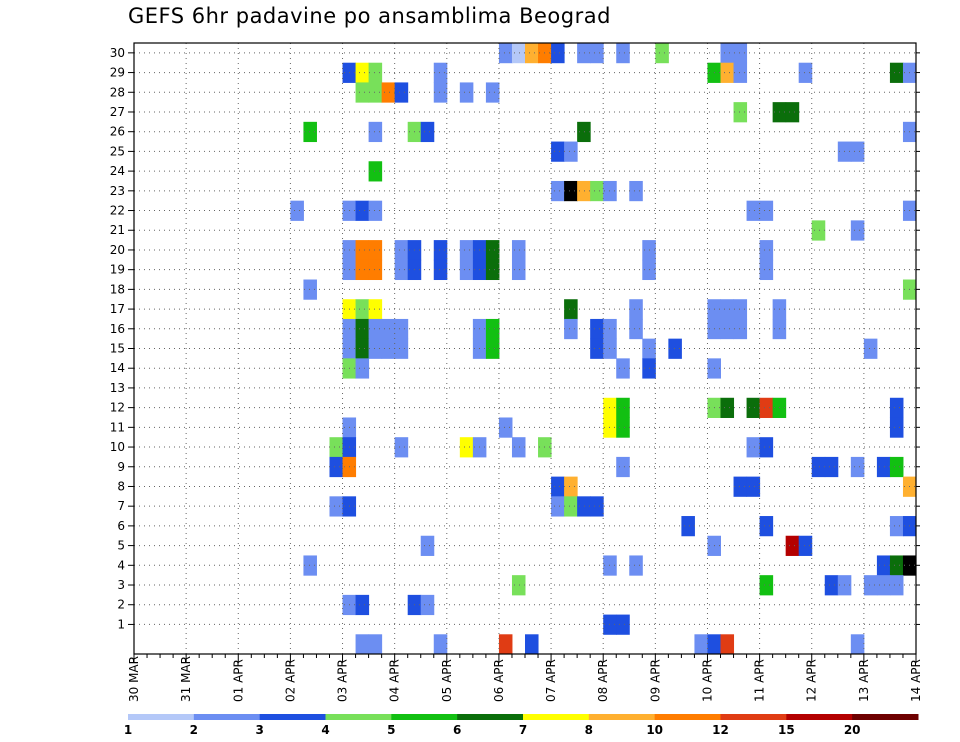 This screenshot has width=960, height=742. What do you see at coordinates (117, 191) in the screenshot?
I see `y-tick-label: 23` at bounding box center [117, 191].